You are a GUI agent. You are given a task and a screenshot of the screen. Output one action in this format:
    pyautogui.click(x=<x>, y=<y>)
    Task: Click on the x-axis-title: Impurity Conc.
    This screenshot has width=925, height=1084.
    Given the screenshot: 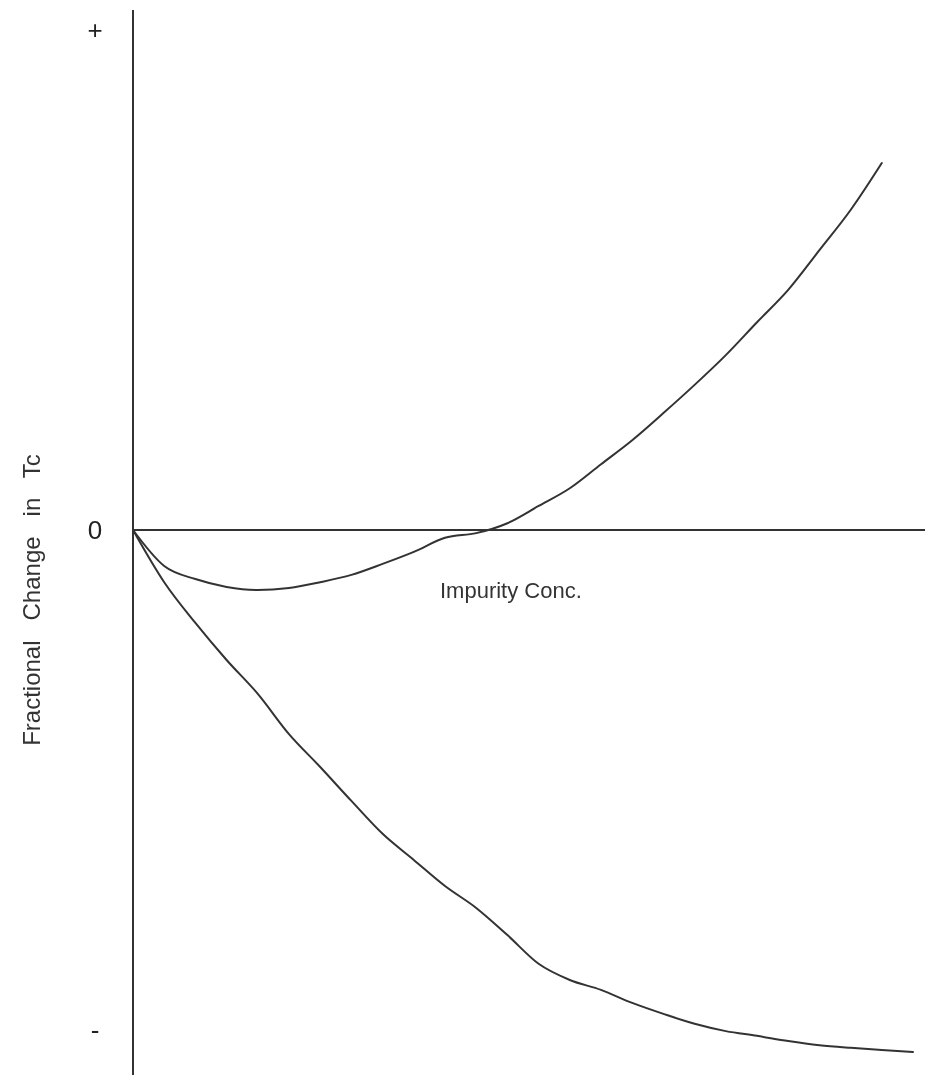 What is the action you would take?
    pyautogui.click(x=511, y=590)
    